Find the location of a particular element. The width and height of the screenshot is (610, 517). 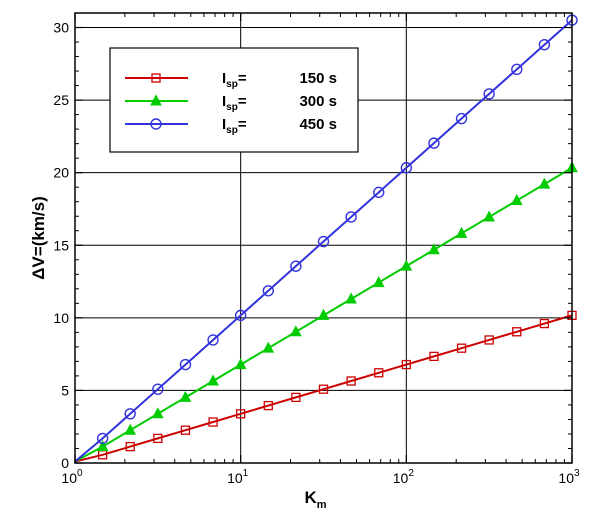

y-tick-label: 30 is located at coordinates (61, 28).